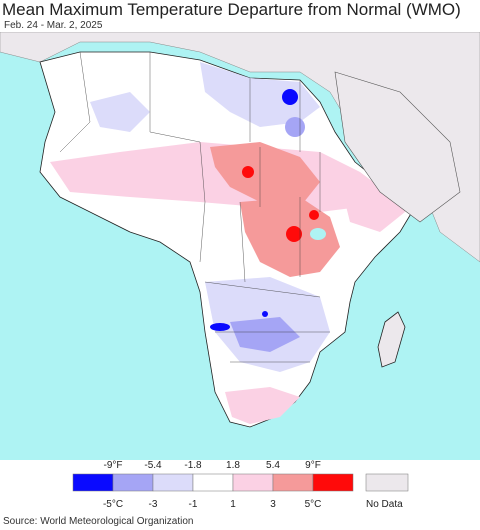 Image resolution: width=480 pixels, height=530 pixels. What do you see at coordinates (113, 504) in the screenshot?
I see `legend-c-label-0: -5°C` at bounding box center [113, 504].